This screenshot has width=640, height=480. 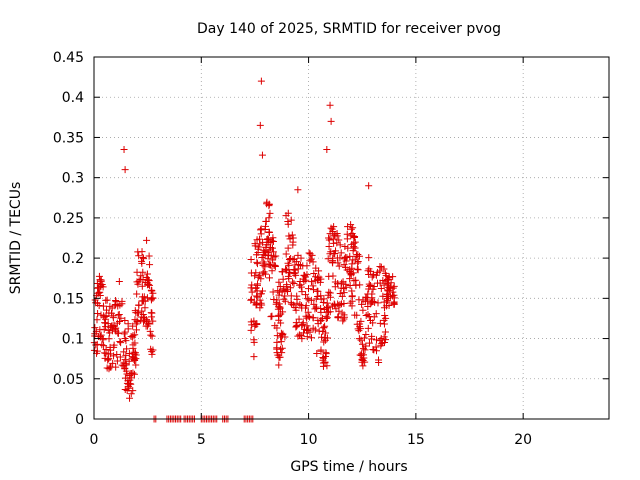 What do you see at coordinates (73, 98) in the screenshot?
I see `y-tick-label: 0.4` at bounding box center [73, 98].